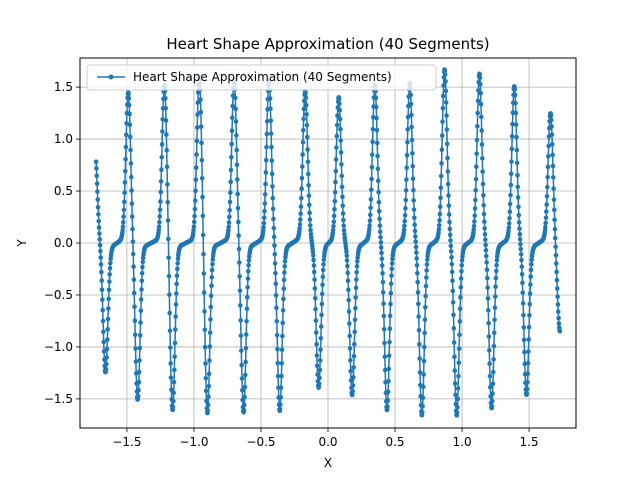  Describe the element at coordinates (529, 442) in the screenshot. I see `x-tick-label: 1.5` at that location.